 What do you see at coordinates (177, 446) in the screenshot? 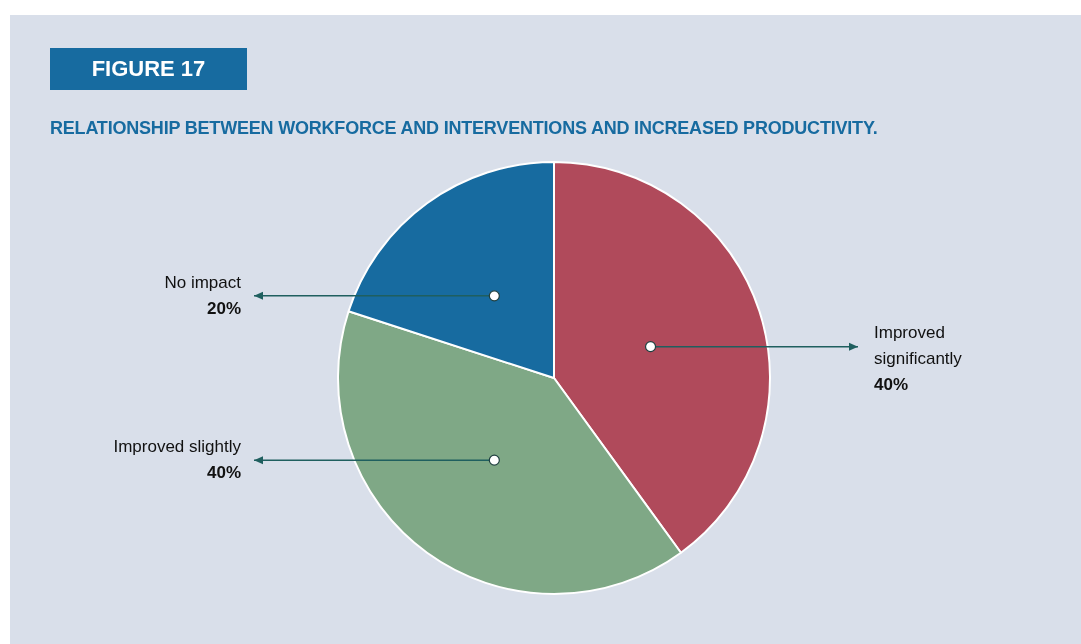
I see `slice-label: Improved slightly` at bounding box center [177, 446].